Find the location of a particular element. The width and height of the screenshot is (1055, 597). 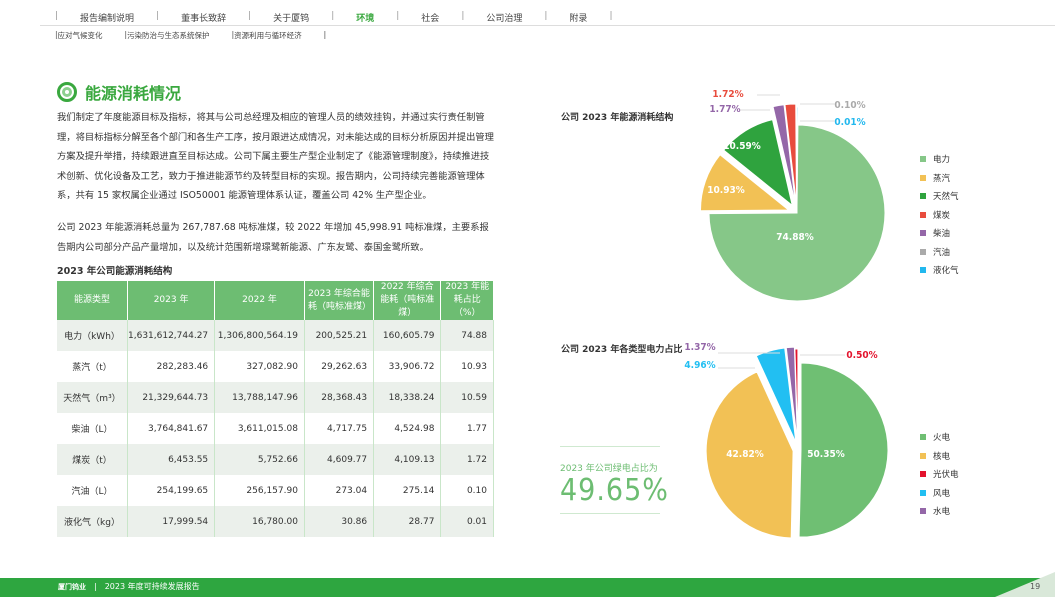

green-power-value: 49.65% is located at coordinates (614, 490).